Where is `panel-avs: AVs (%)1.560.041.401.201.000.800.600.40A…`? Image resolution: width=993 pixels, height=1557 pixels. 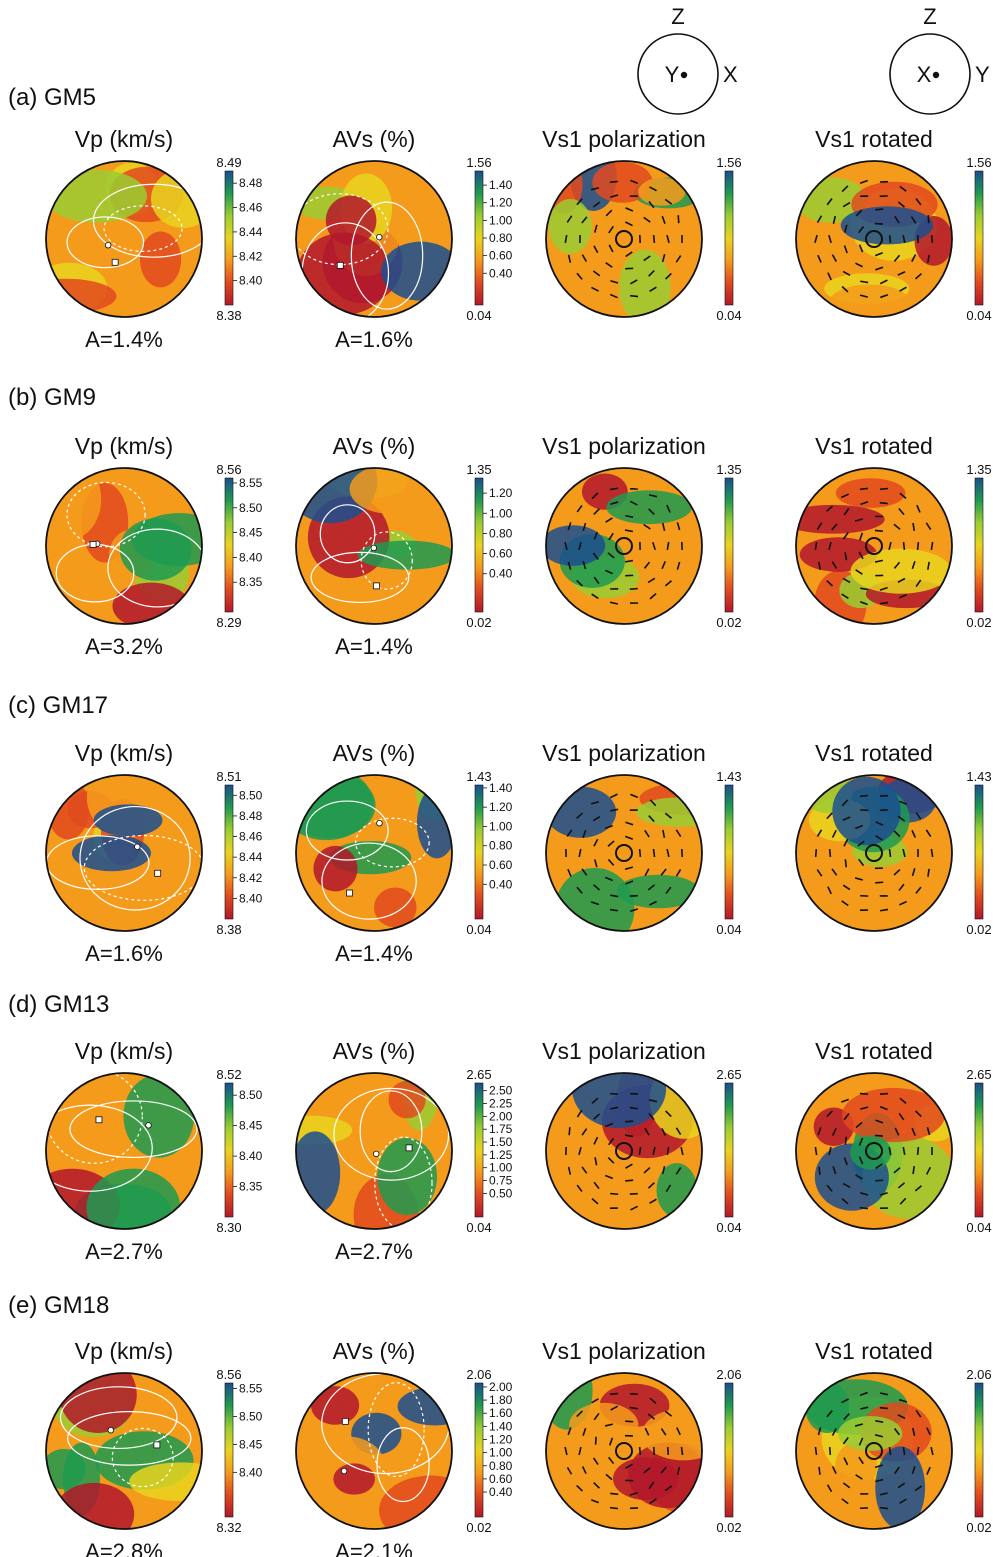
panel-avs: AVs (%)1.560.041.401.201.000.800.600.40A… is located at coordinates (402, 239).